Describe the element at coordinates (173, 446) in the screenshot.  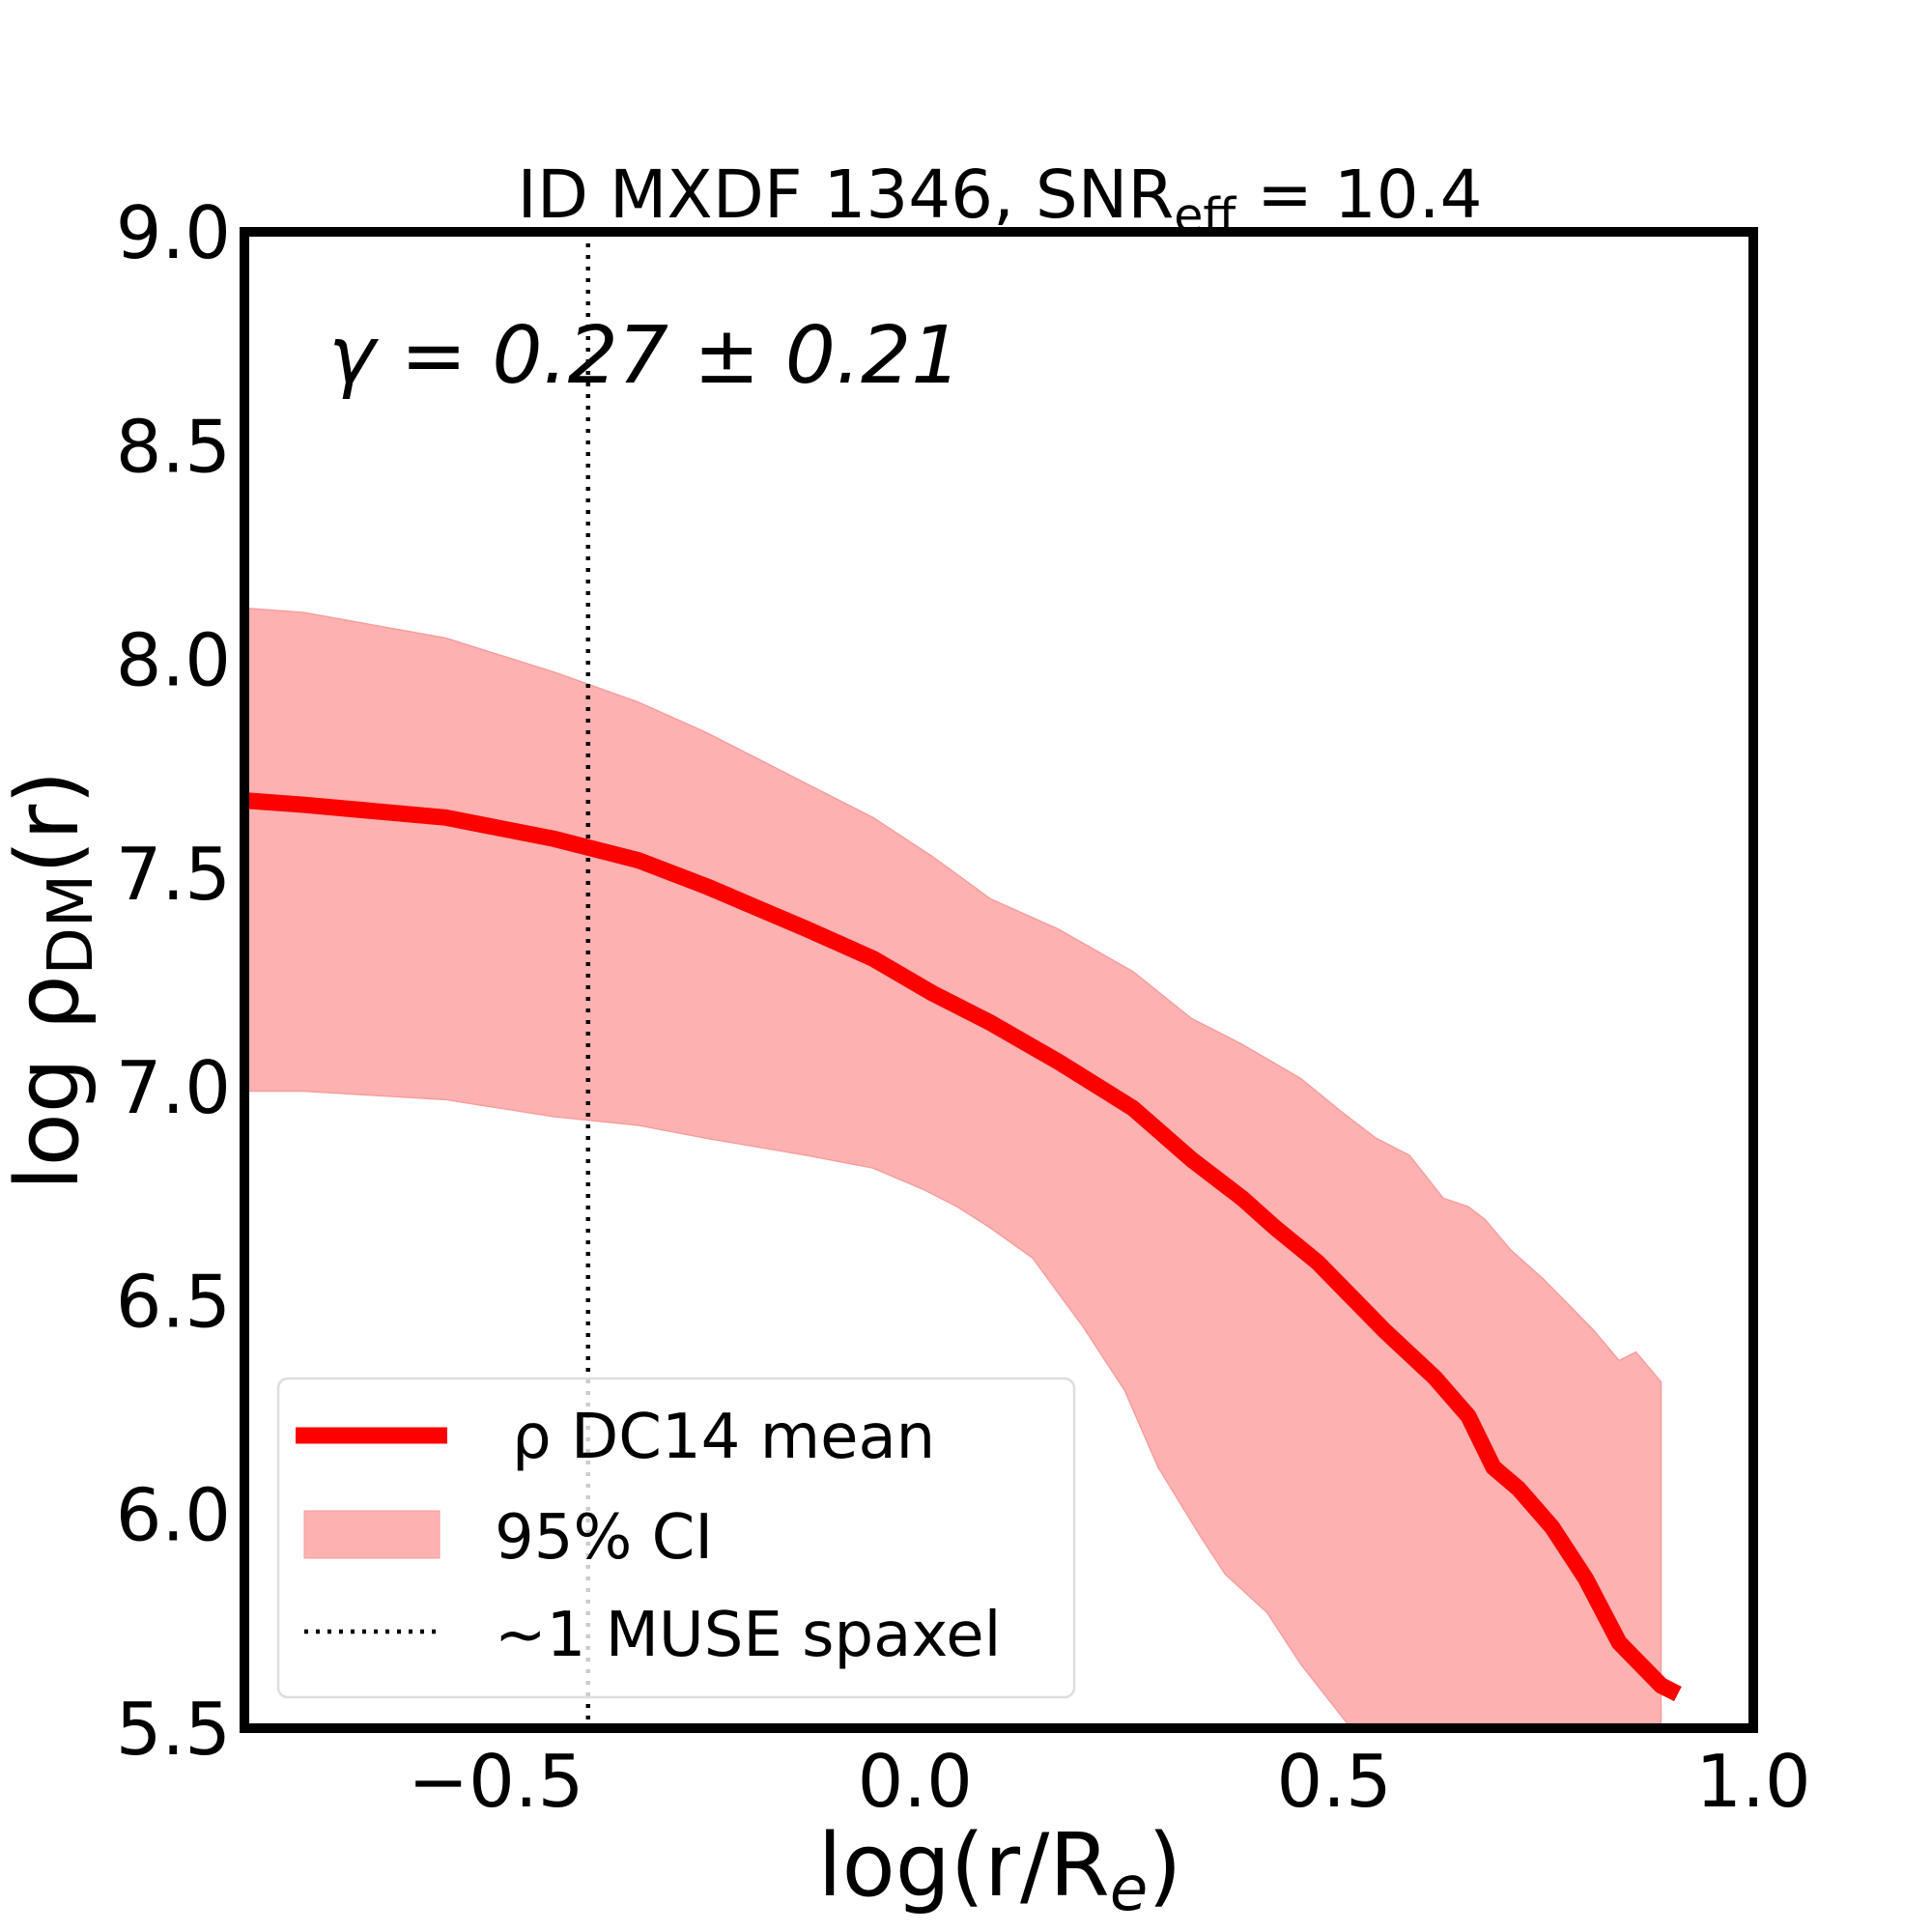
I see `y-tick-label: 8.5` at that location.